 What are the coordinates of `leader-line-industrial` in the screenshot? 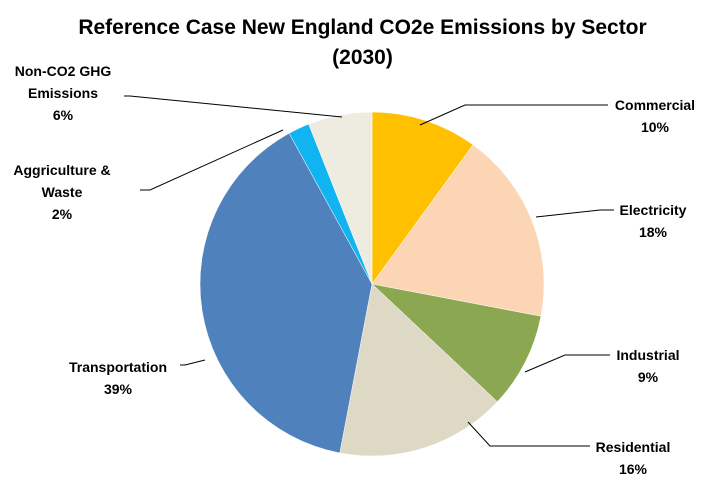 It's located at (567, 363).